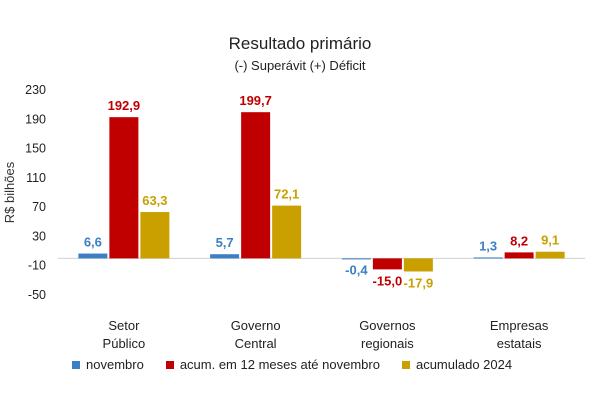 This screenshot has width=600, height=400. Describe the element at coordinates (37, 266) in the screenshot. I see `y-tick-label: -10` at that location.